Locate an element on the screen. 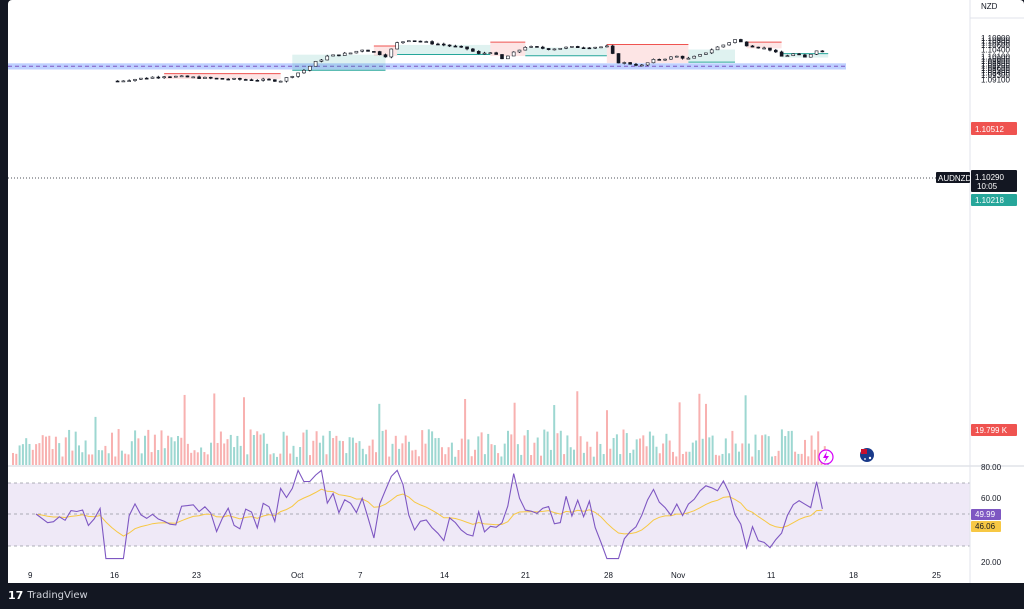  currency-label: NZD is located at coordinates (989, 6).